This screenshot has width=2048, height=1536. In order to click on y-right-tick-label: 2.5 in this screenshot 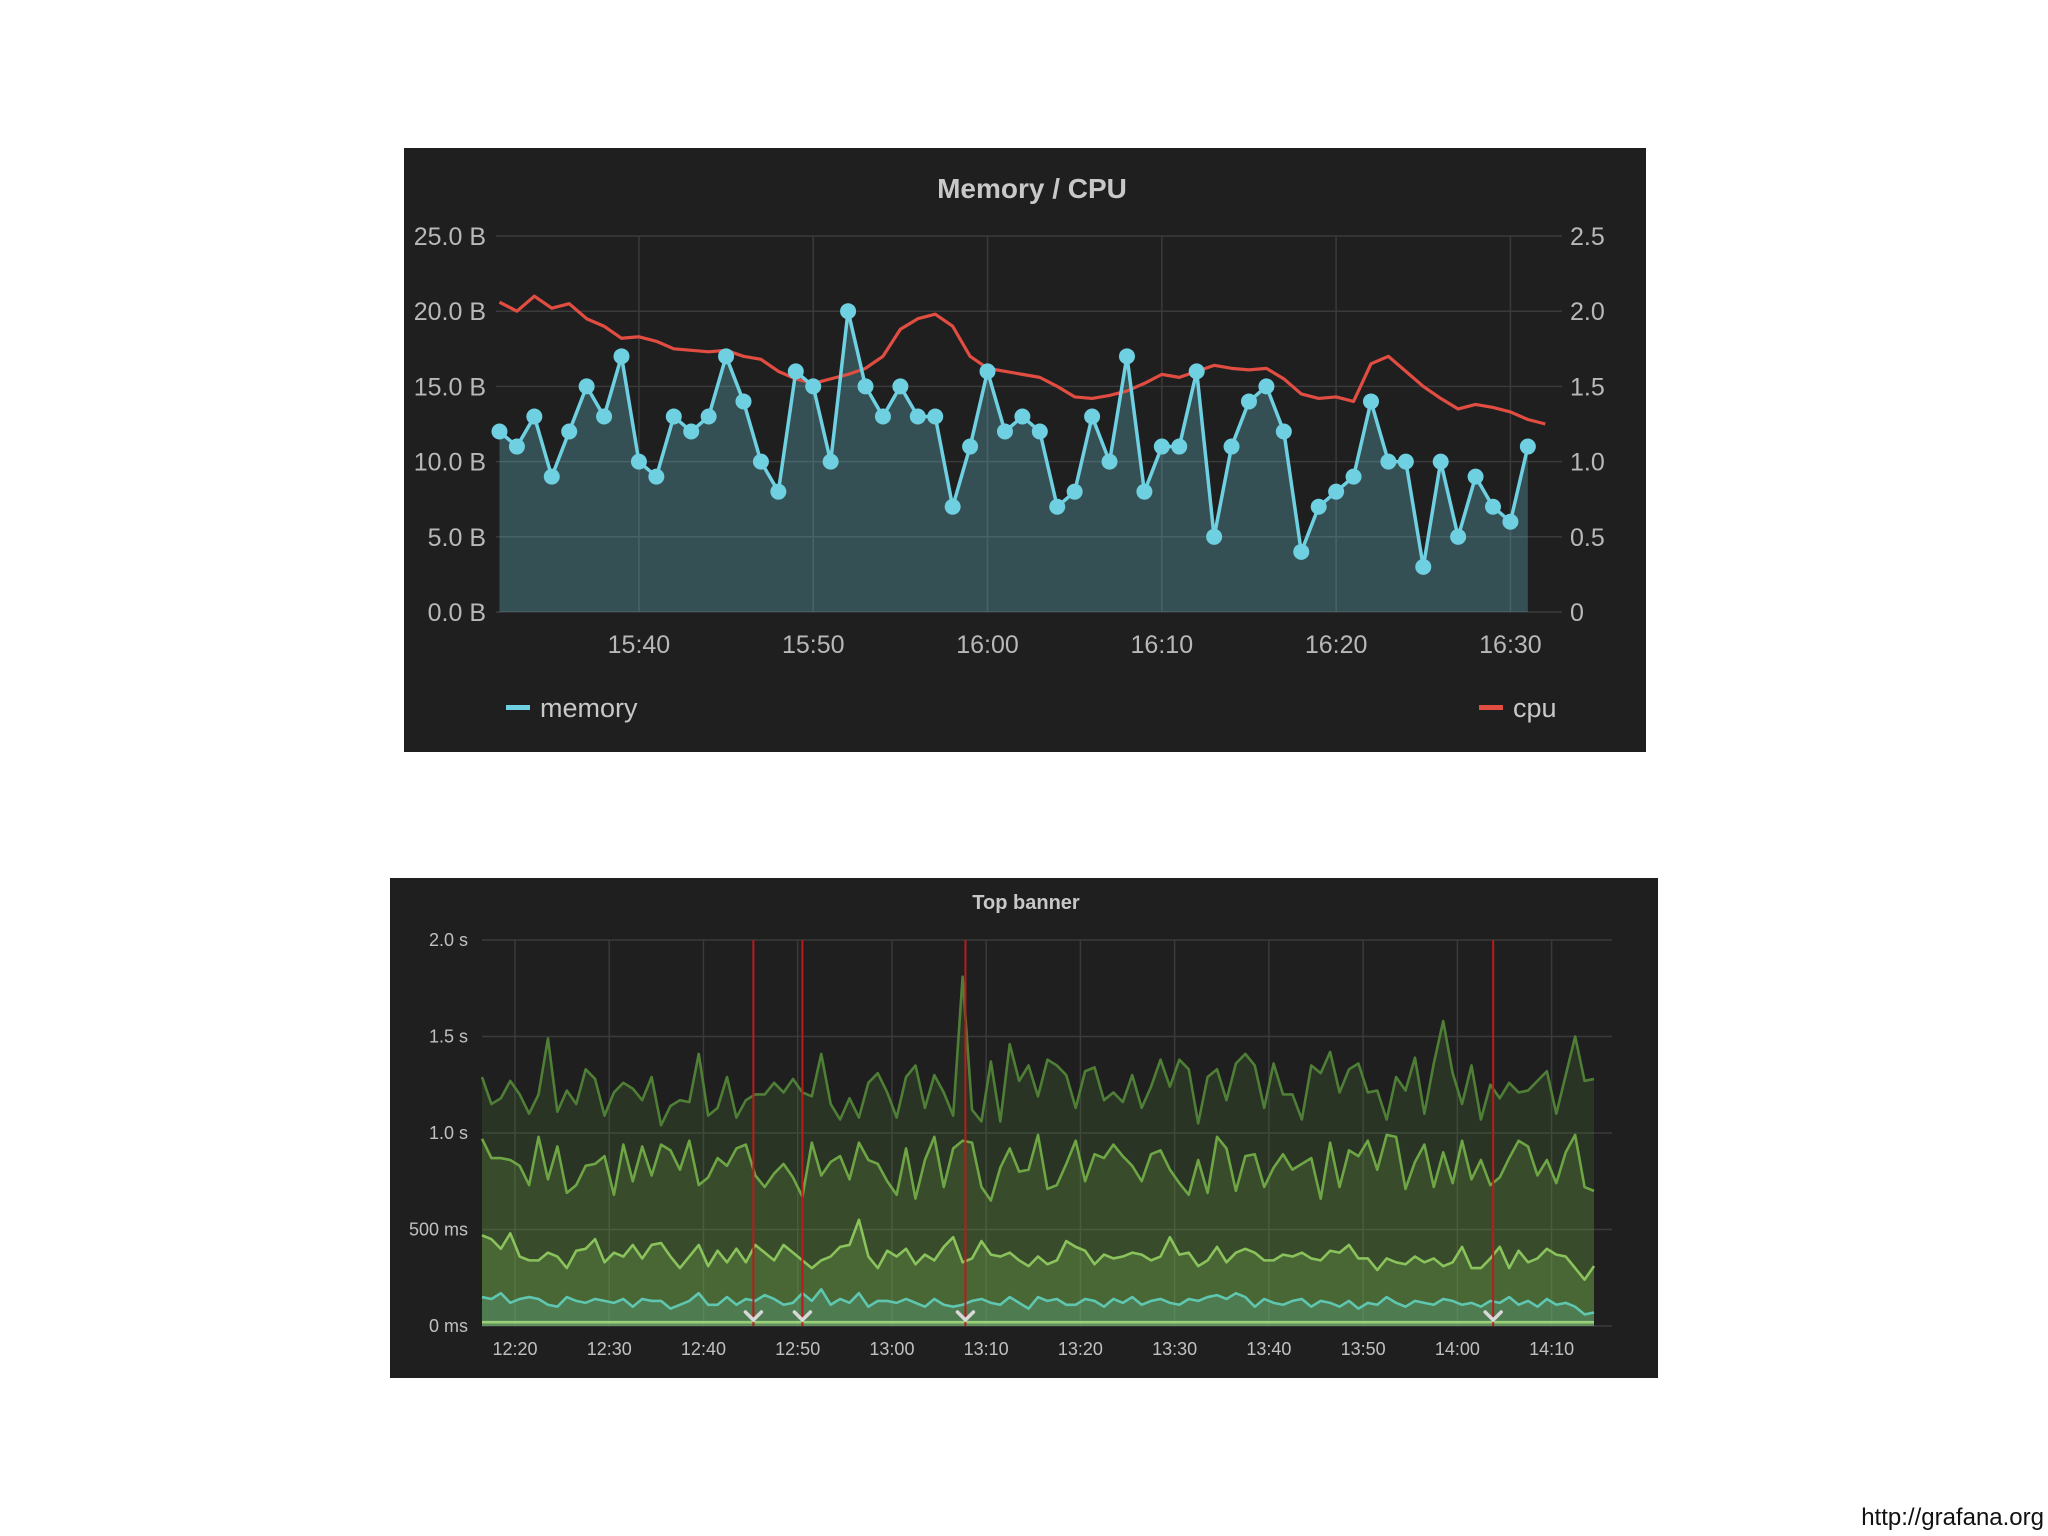, I will do `click(1587, 237)`.